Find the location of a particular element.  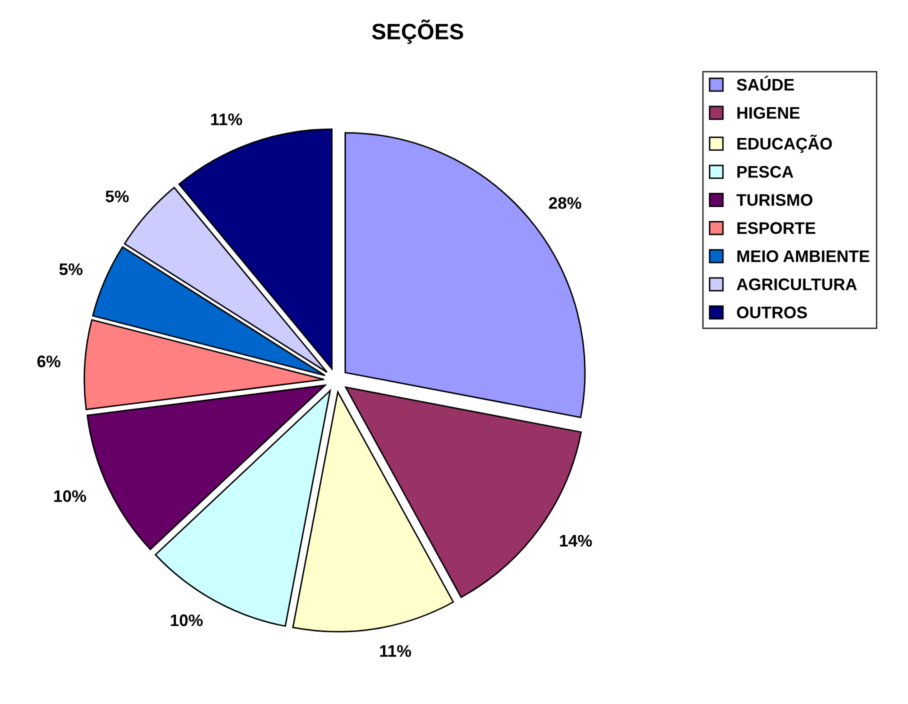

legend-label: TURISMO is located at coordinates (774, 200).